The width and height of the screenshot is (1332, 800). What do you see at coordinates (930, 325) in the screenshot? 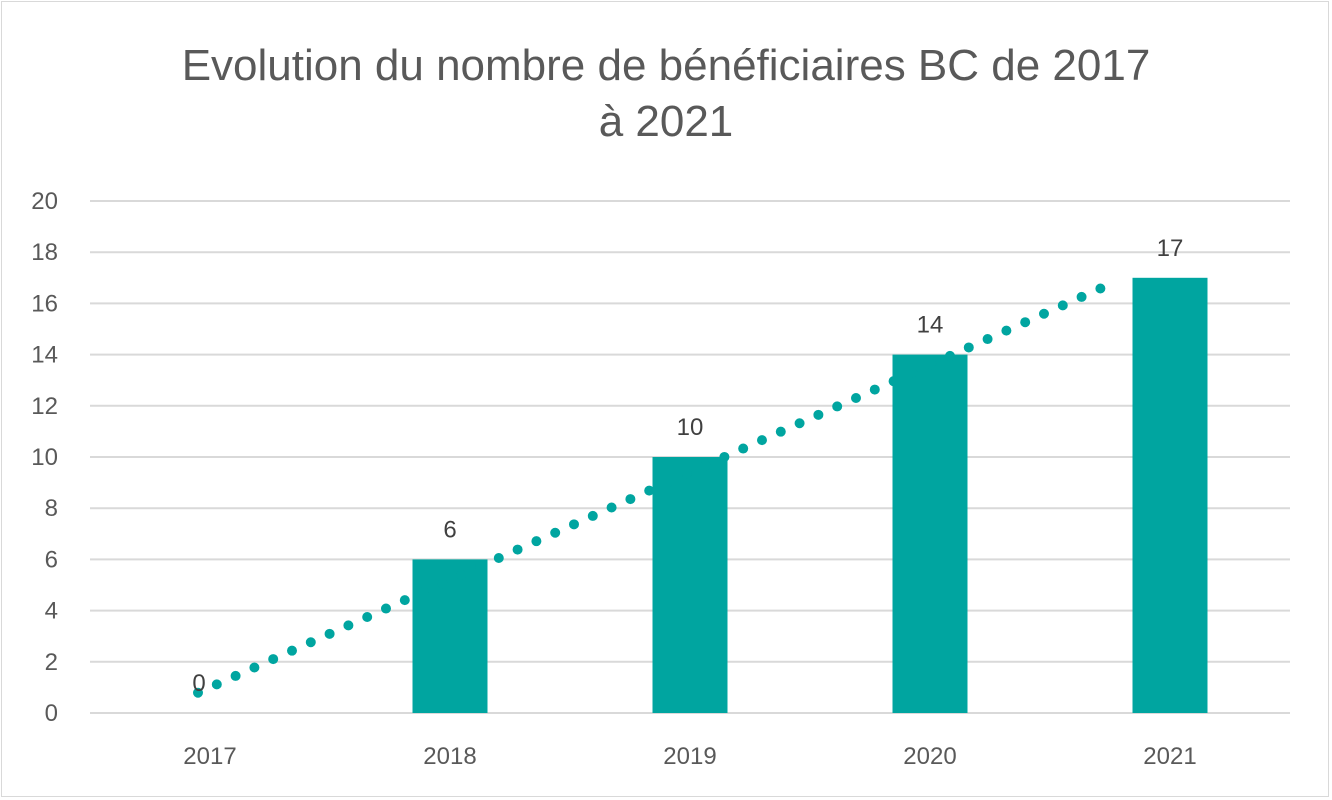
I see `data-label-2020: 14` at bounding box center [930, 325].